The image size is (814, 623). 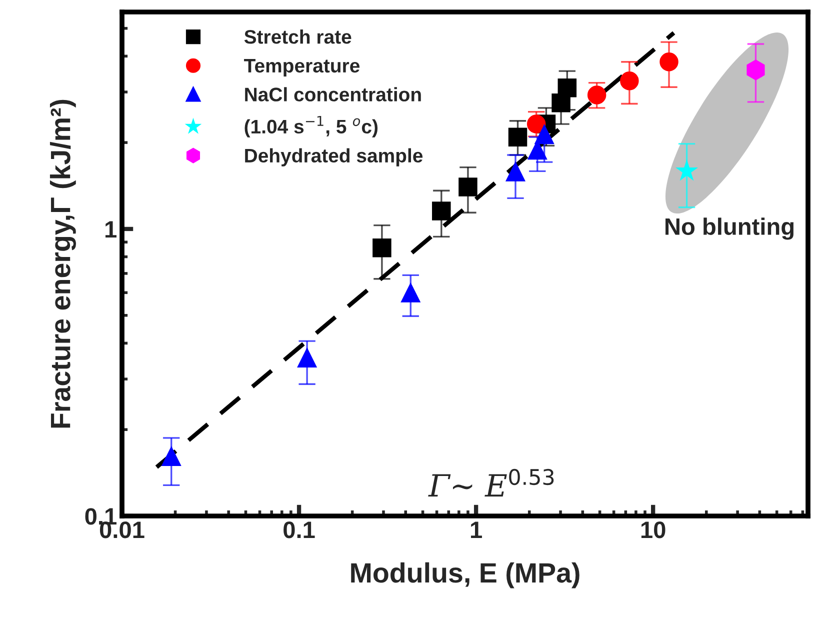 I want to click on x-tick-label: 0.1, so click(x=299, y=529).